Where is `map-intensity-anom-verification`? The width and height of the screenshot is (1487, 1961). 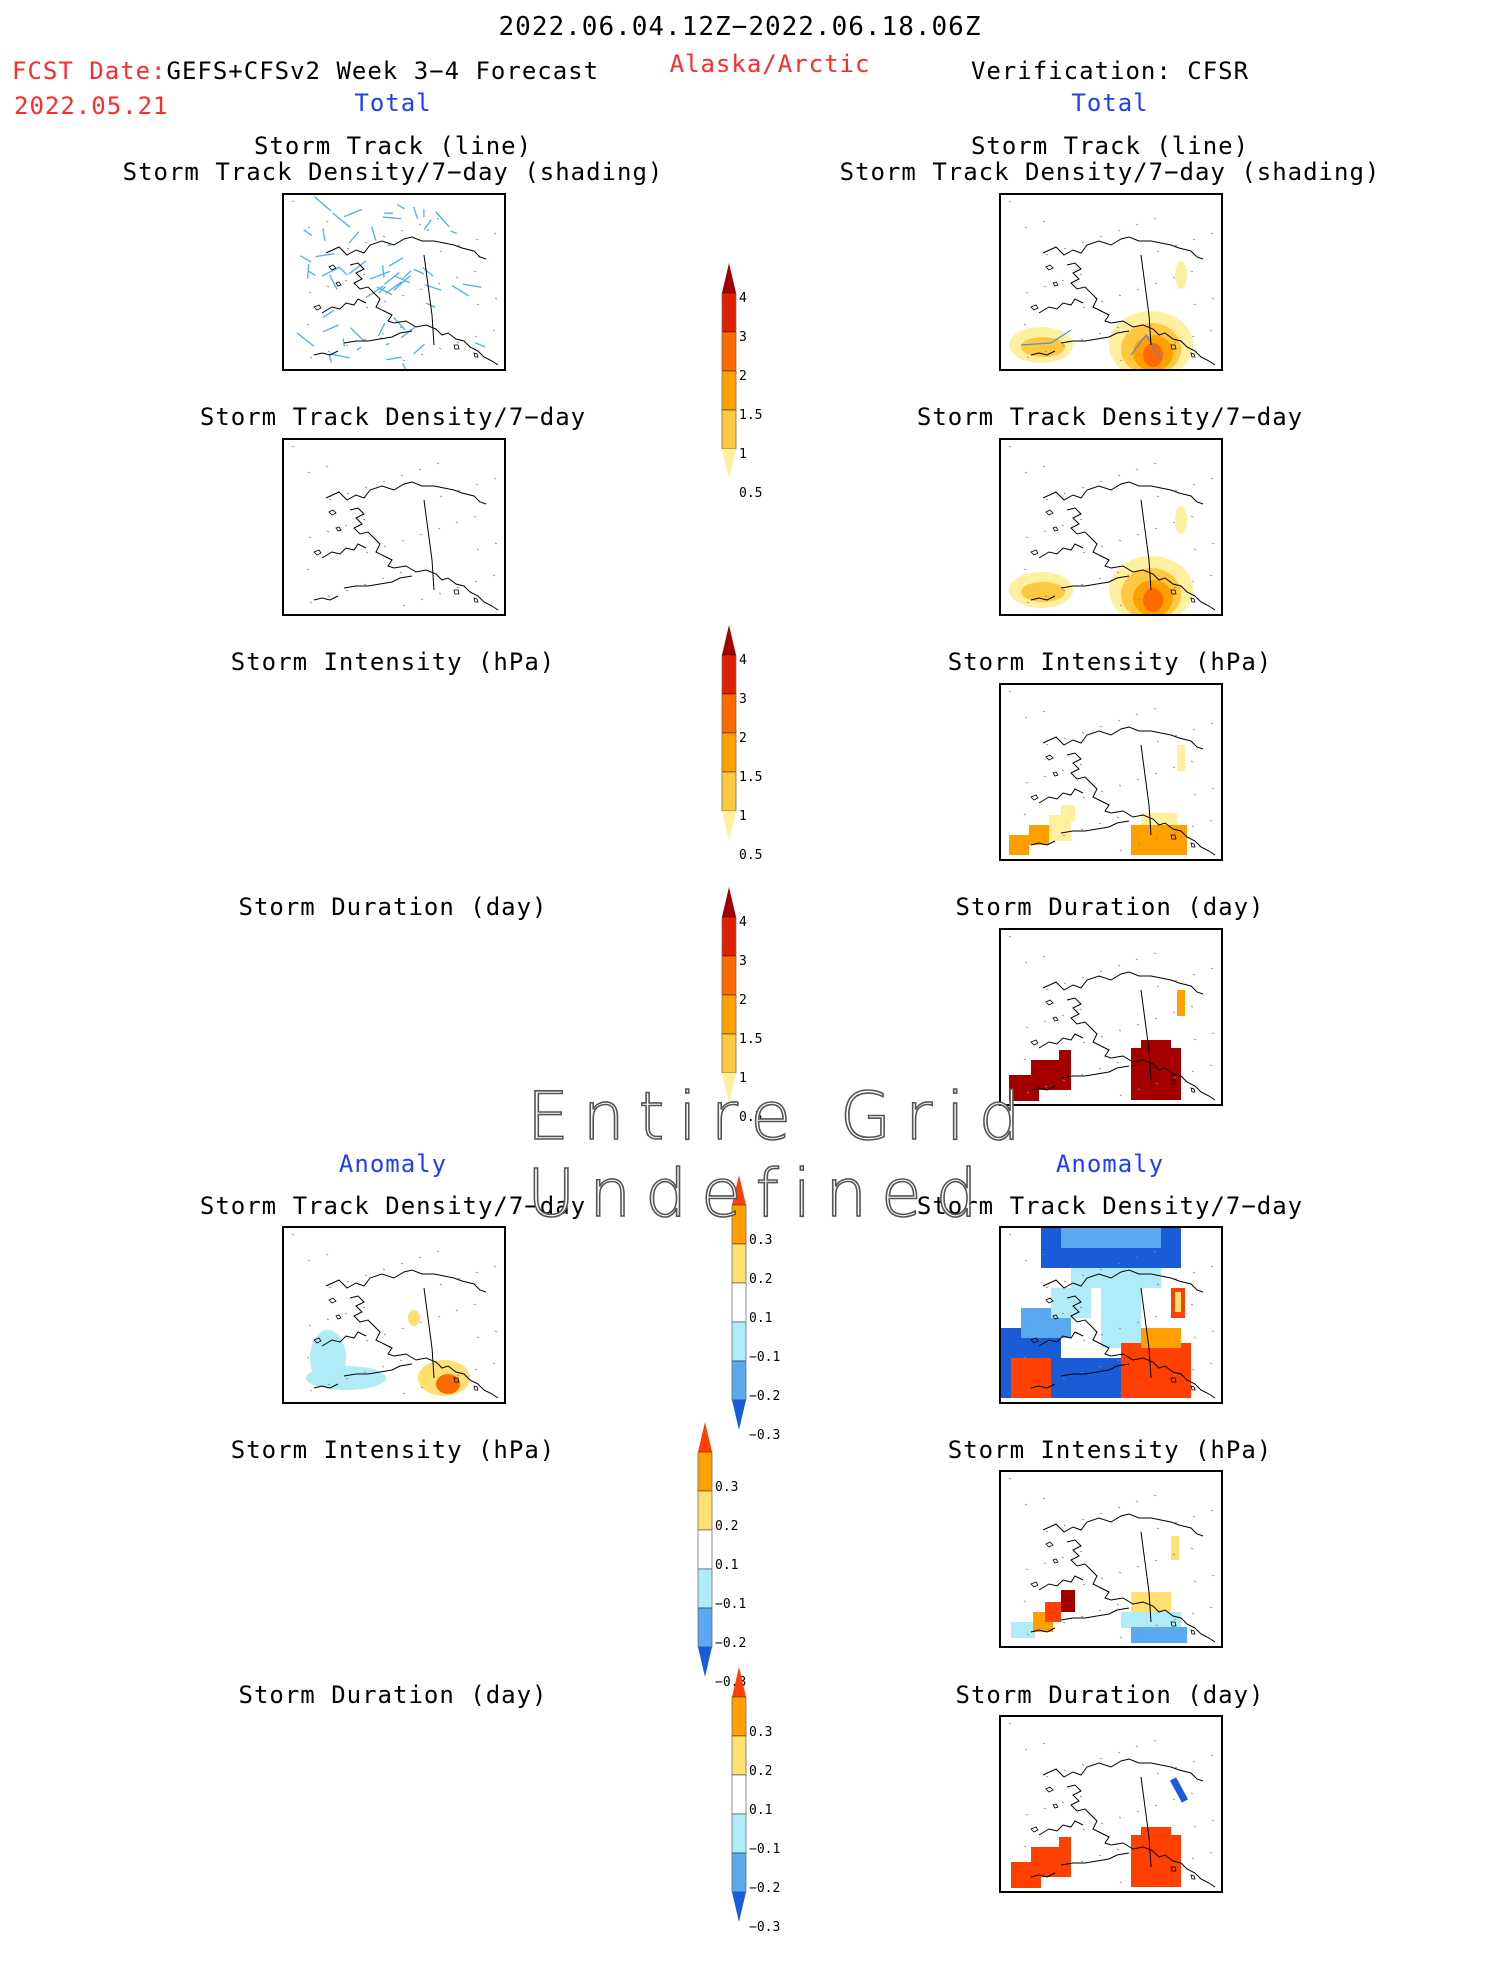 map-intensity-anom-verification is located at coordinates (1111, 1559).